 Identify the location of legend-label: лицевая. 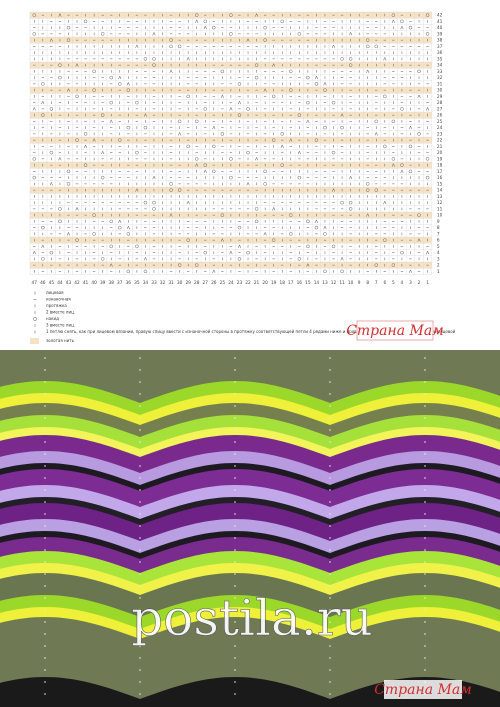
(55, 292).